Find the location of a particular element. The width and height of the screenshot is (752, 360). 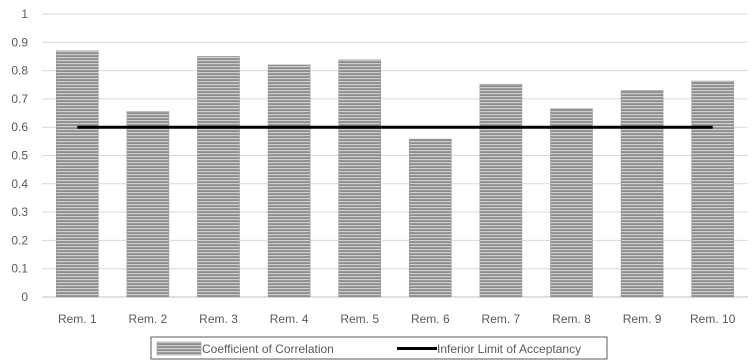

x-tick-label: Rem. 1 is located at coordinates (77, 319).